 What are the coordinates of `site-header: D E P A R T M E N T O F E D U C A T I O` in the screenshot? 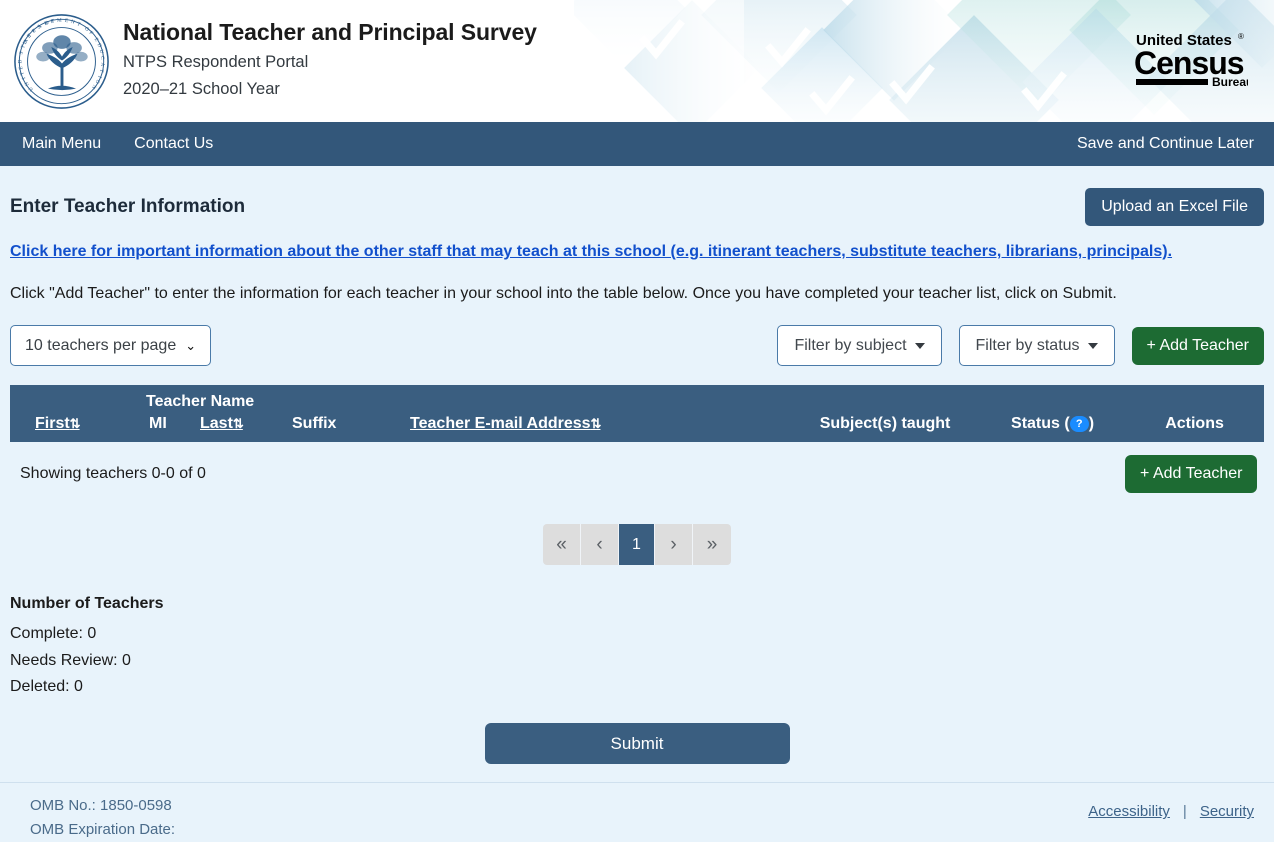 It's located at (637, 61).